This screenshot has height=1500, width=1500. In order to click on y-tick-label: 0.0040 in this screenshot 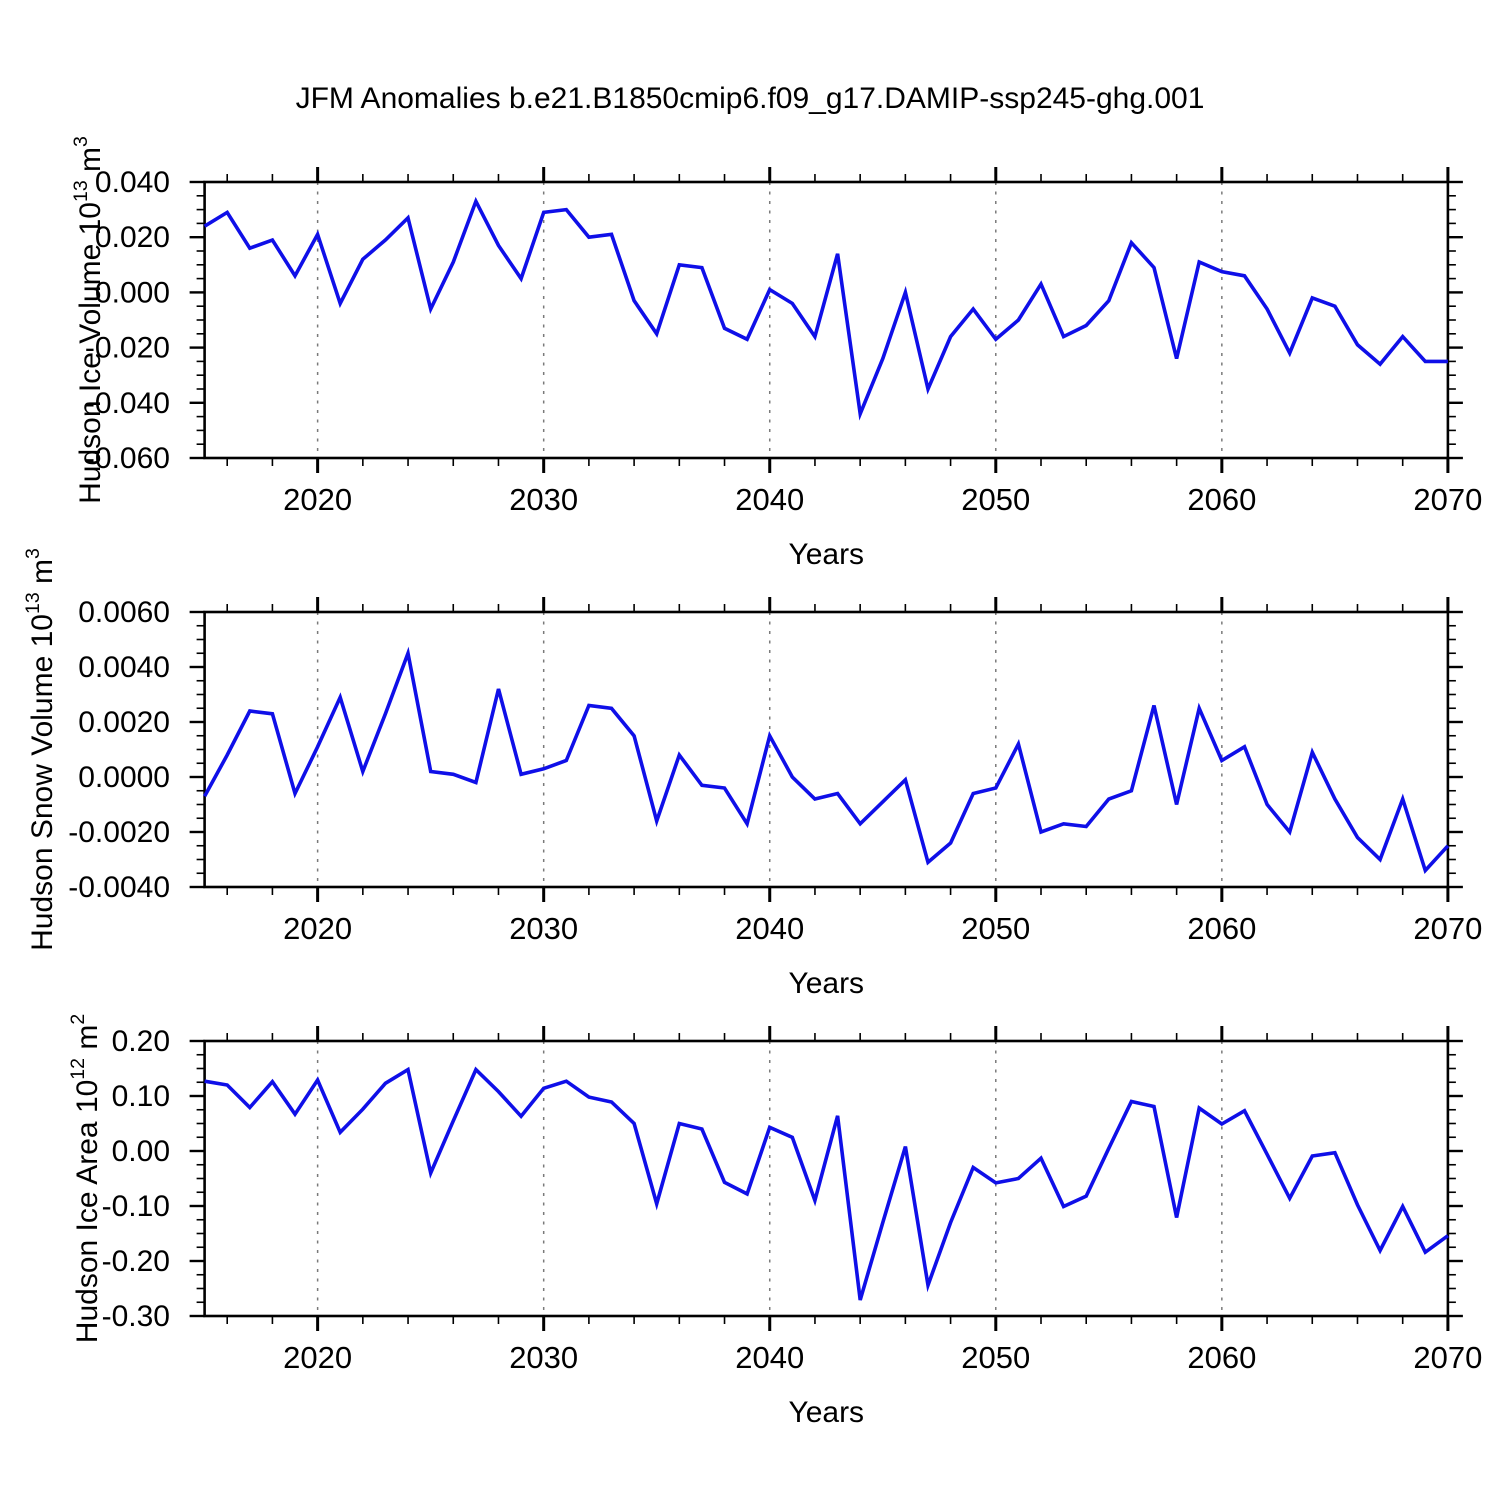, I will do `click(124, 667)`.